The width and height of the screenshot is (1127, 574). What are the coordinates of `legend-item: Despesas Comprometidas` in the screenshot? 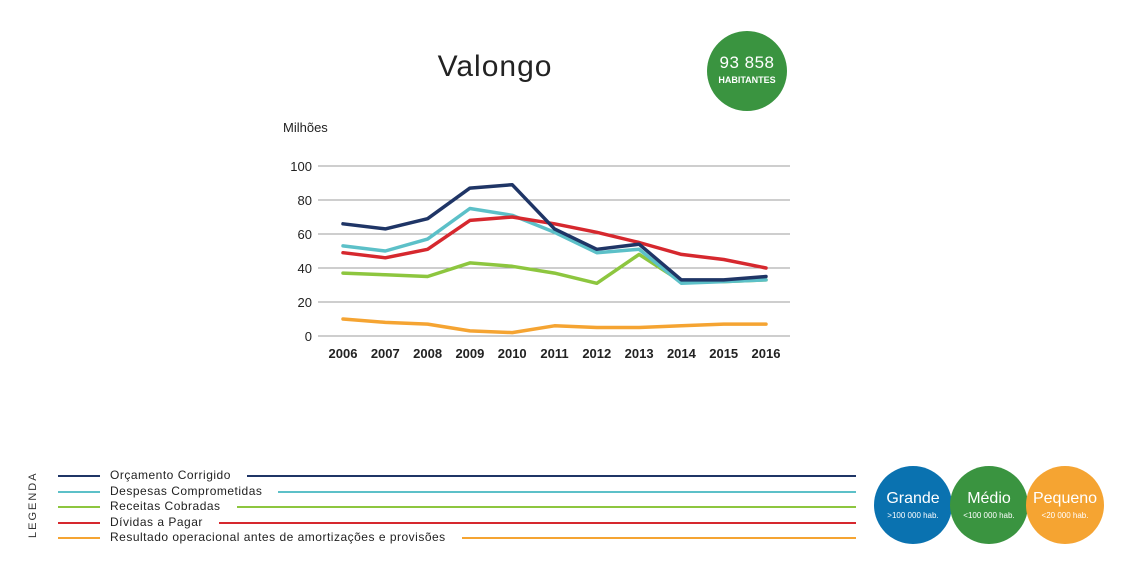 It's located at (457, 491).